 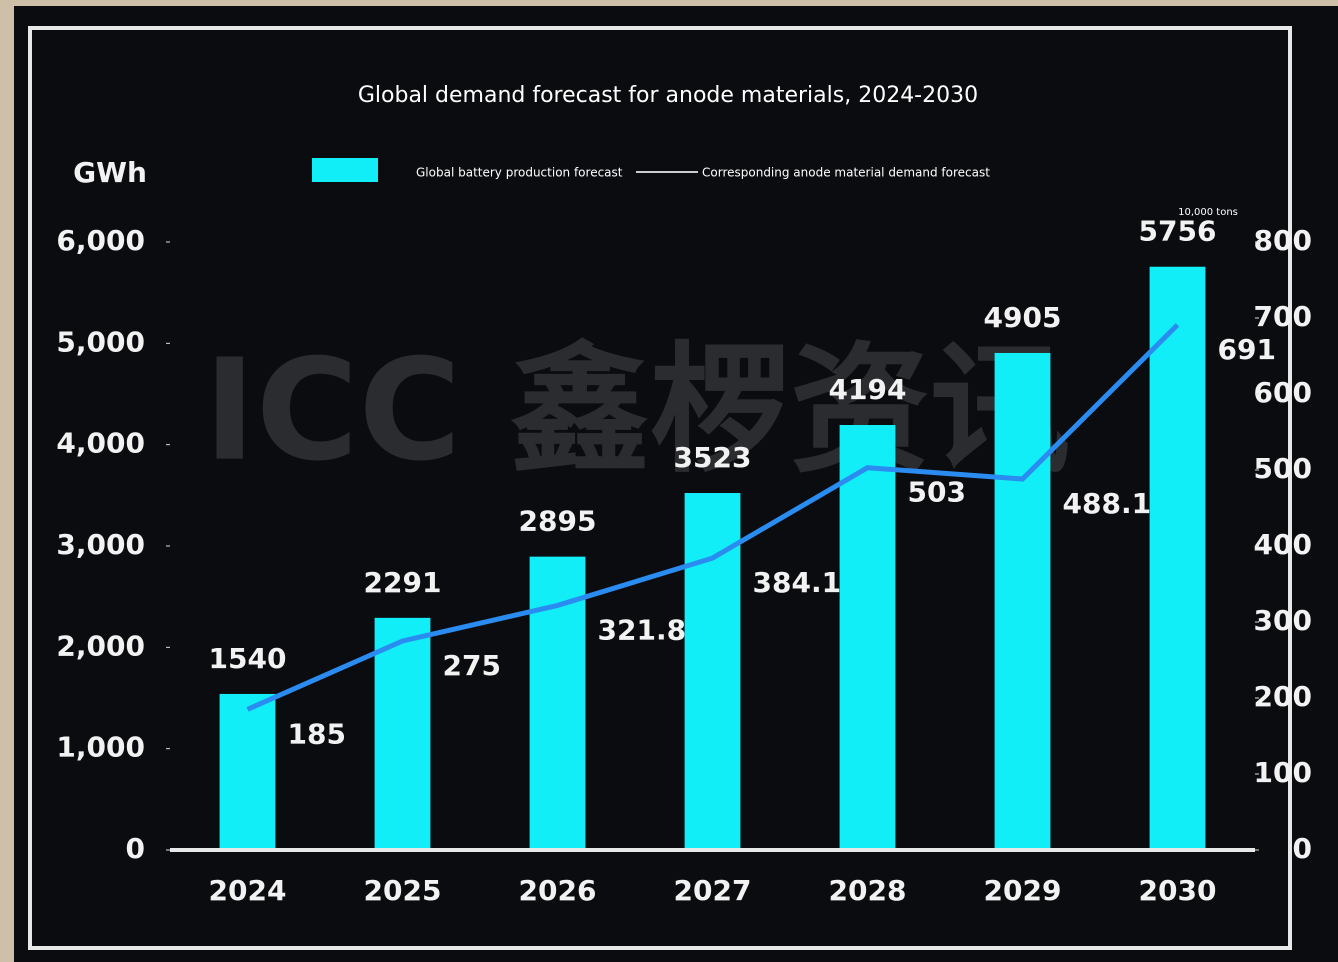 What do you see at coordinates (100, 341) in the screenshot?
I see `y-tick-label: 5,000` at bounding box center [100, 341].